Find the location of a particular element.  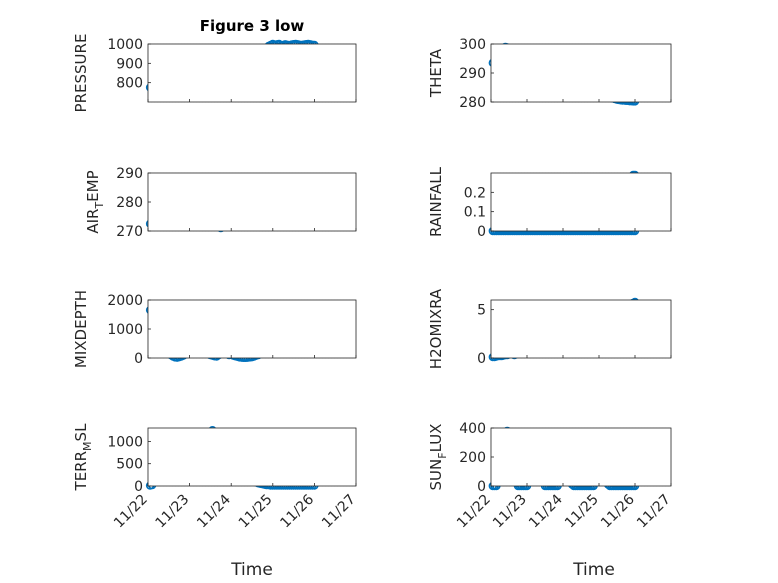

y-axis-label: PRESSURE is located at coordinates (81, 73).